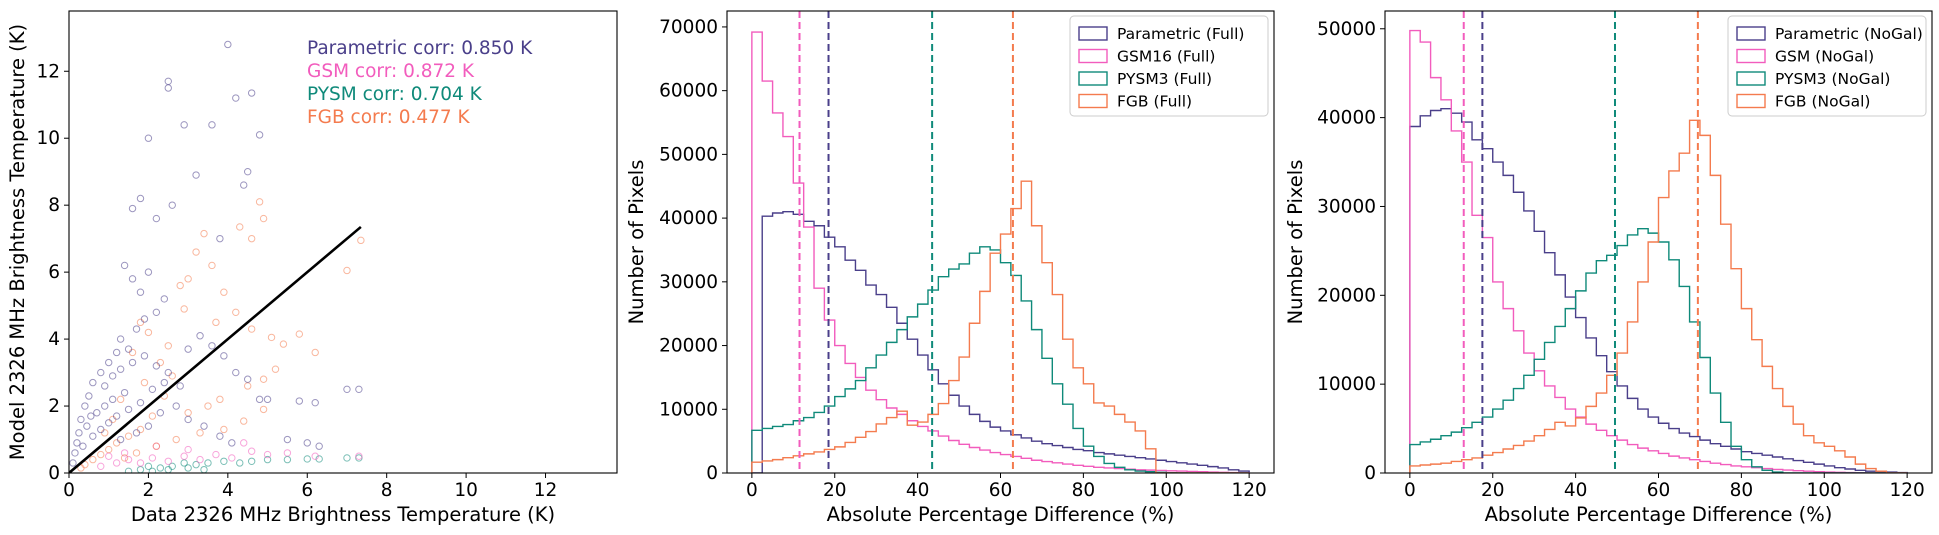 This screenshot has height=535, width=1939. Describe the element at coordinates (1827, 66) in the screenshot. I see `legend-box` at that location.